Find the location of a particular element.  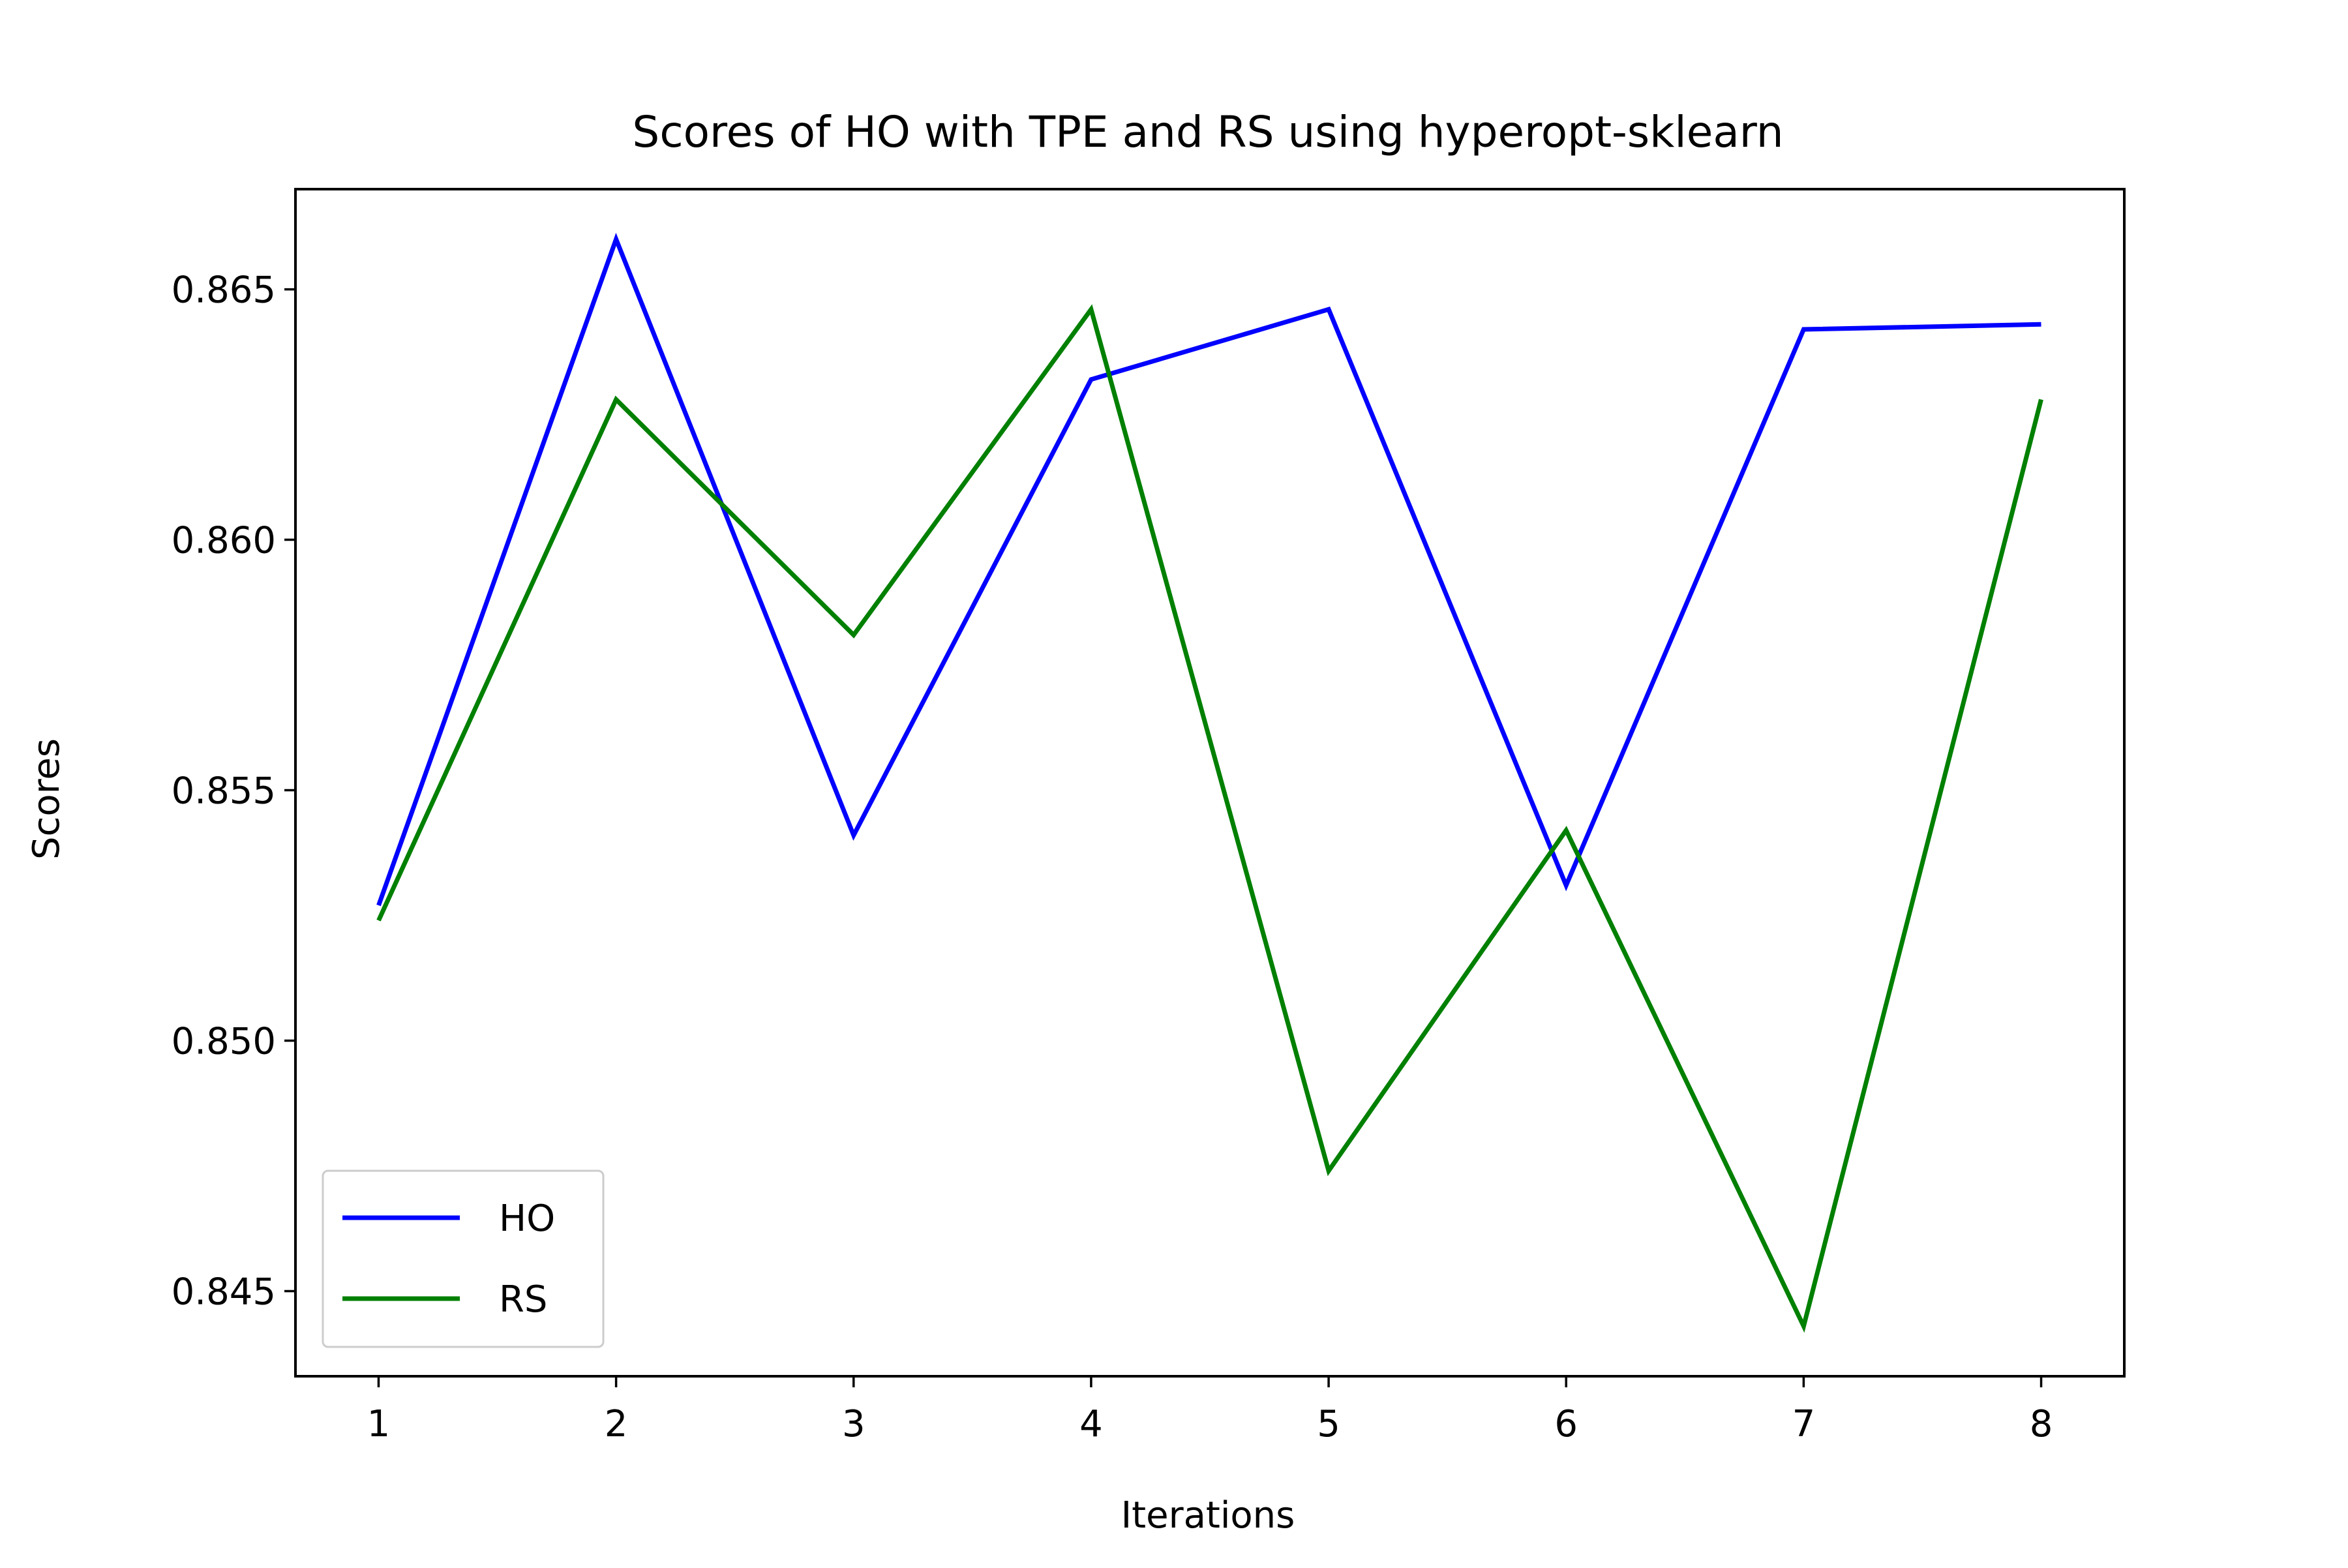

y-tick-label: 0.865 is located at coordinates (224, 290).